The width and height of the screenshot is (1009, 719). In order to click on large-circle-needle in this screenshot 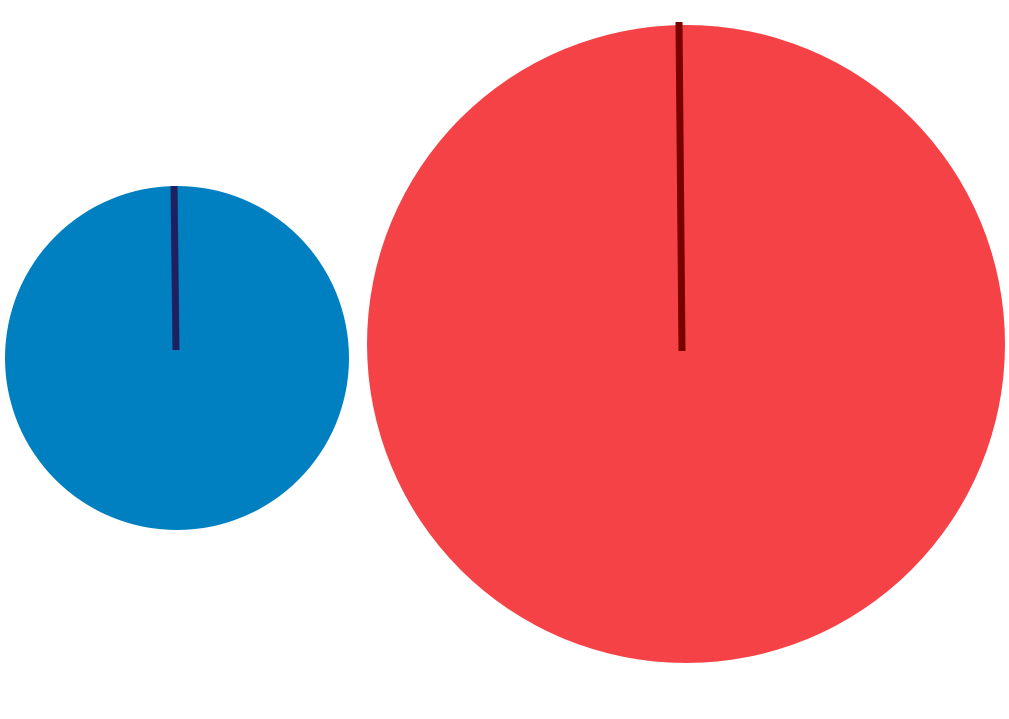, I will do `click(680, 186)`.